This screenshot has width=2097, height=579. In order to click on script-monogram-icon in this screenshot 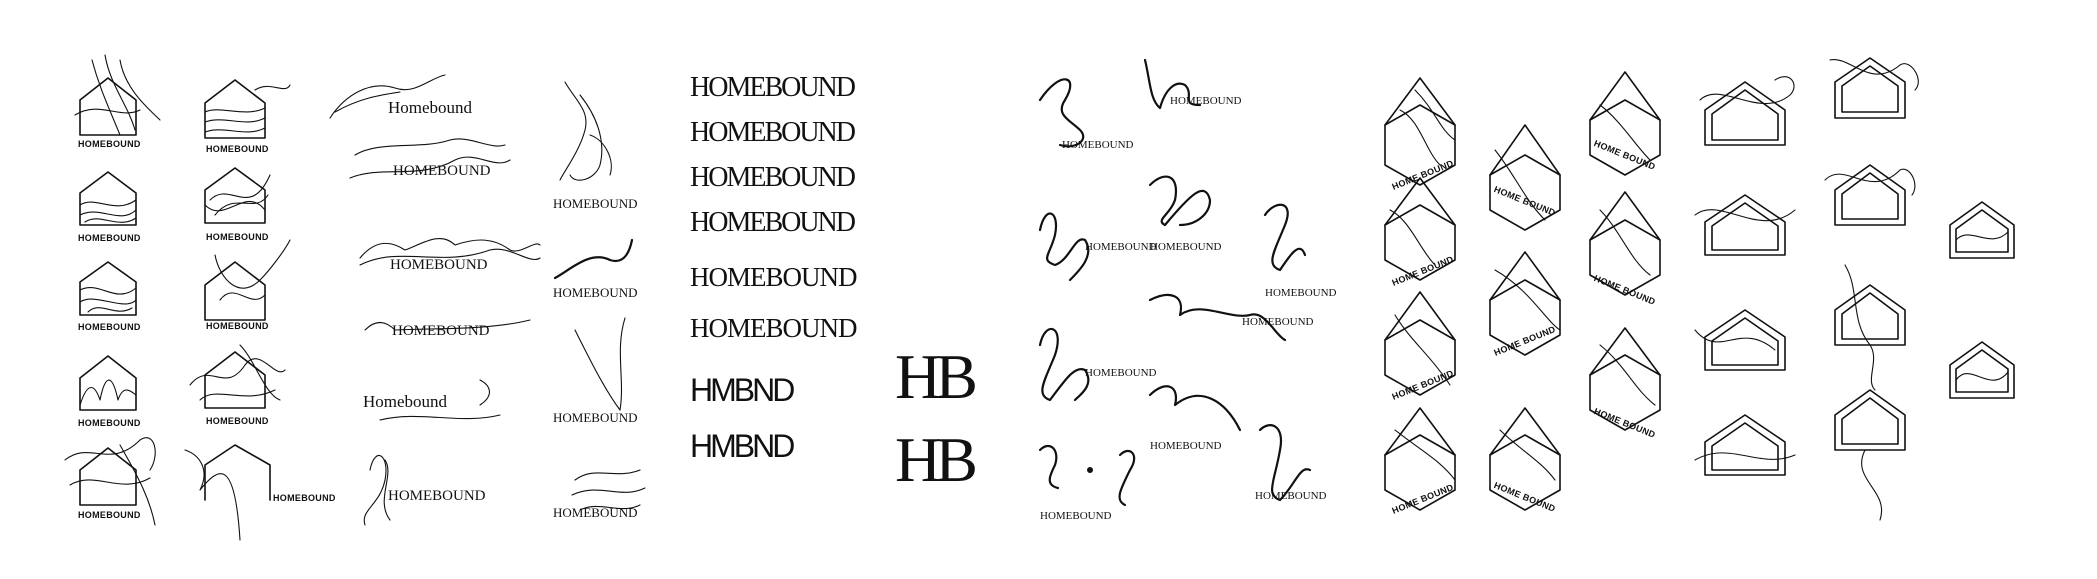, I will do `click(1175, 282)`.